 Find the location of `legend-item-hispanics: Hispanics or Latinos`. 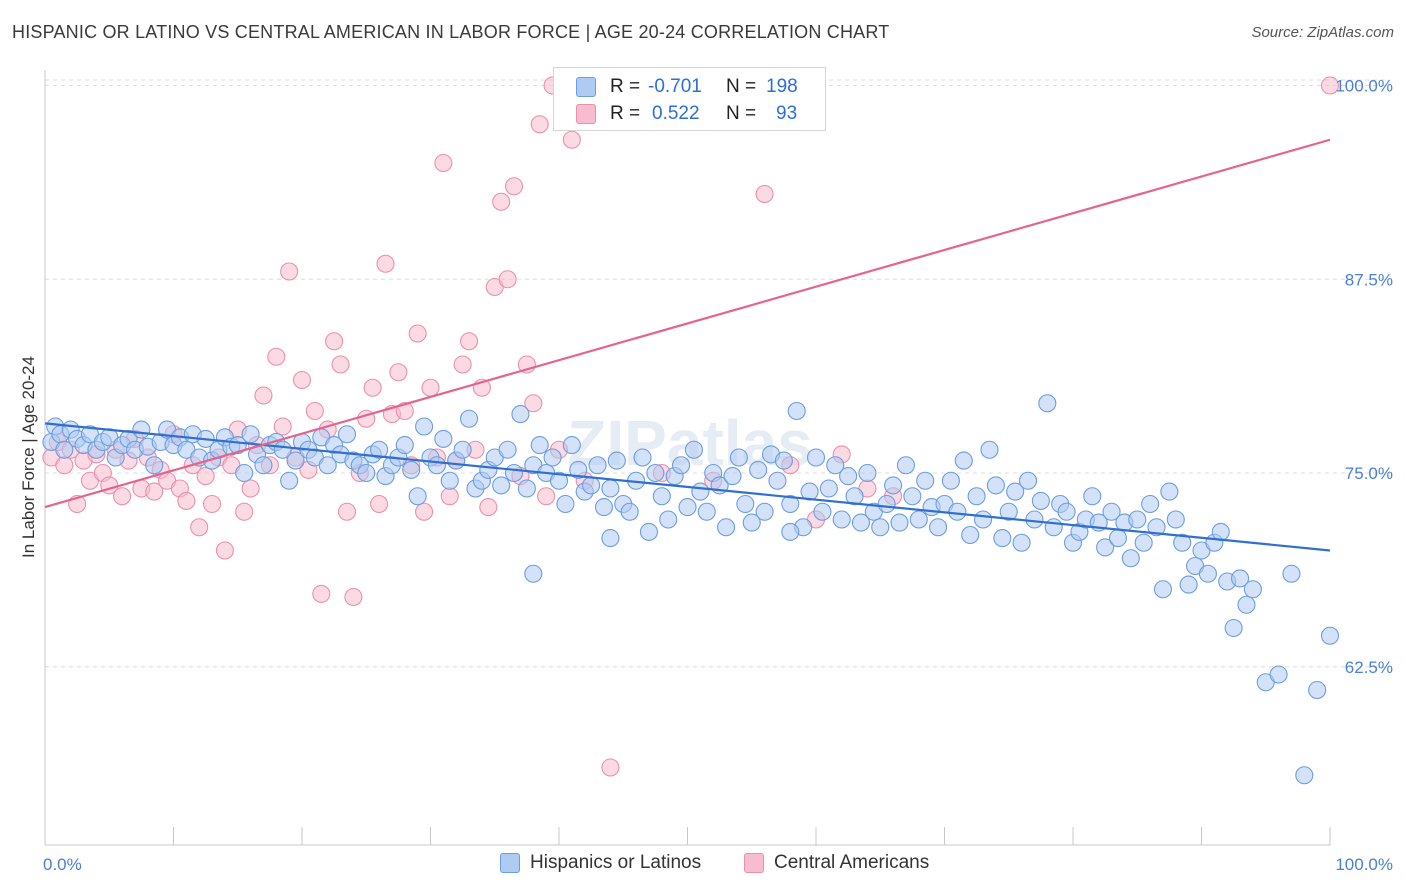

legend-item-hispanics: Hispanics or Latinos is located at coordinates (600, 863).